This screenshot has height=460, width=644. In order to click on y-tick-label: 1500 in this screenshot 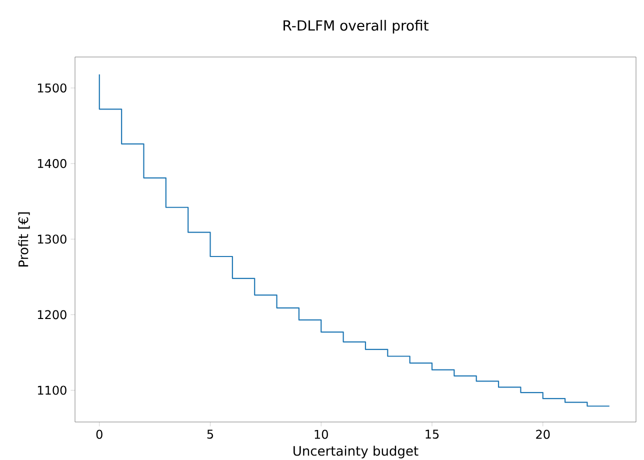, I will do `click(52, 88)`.